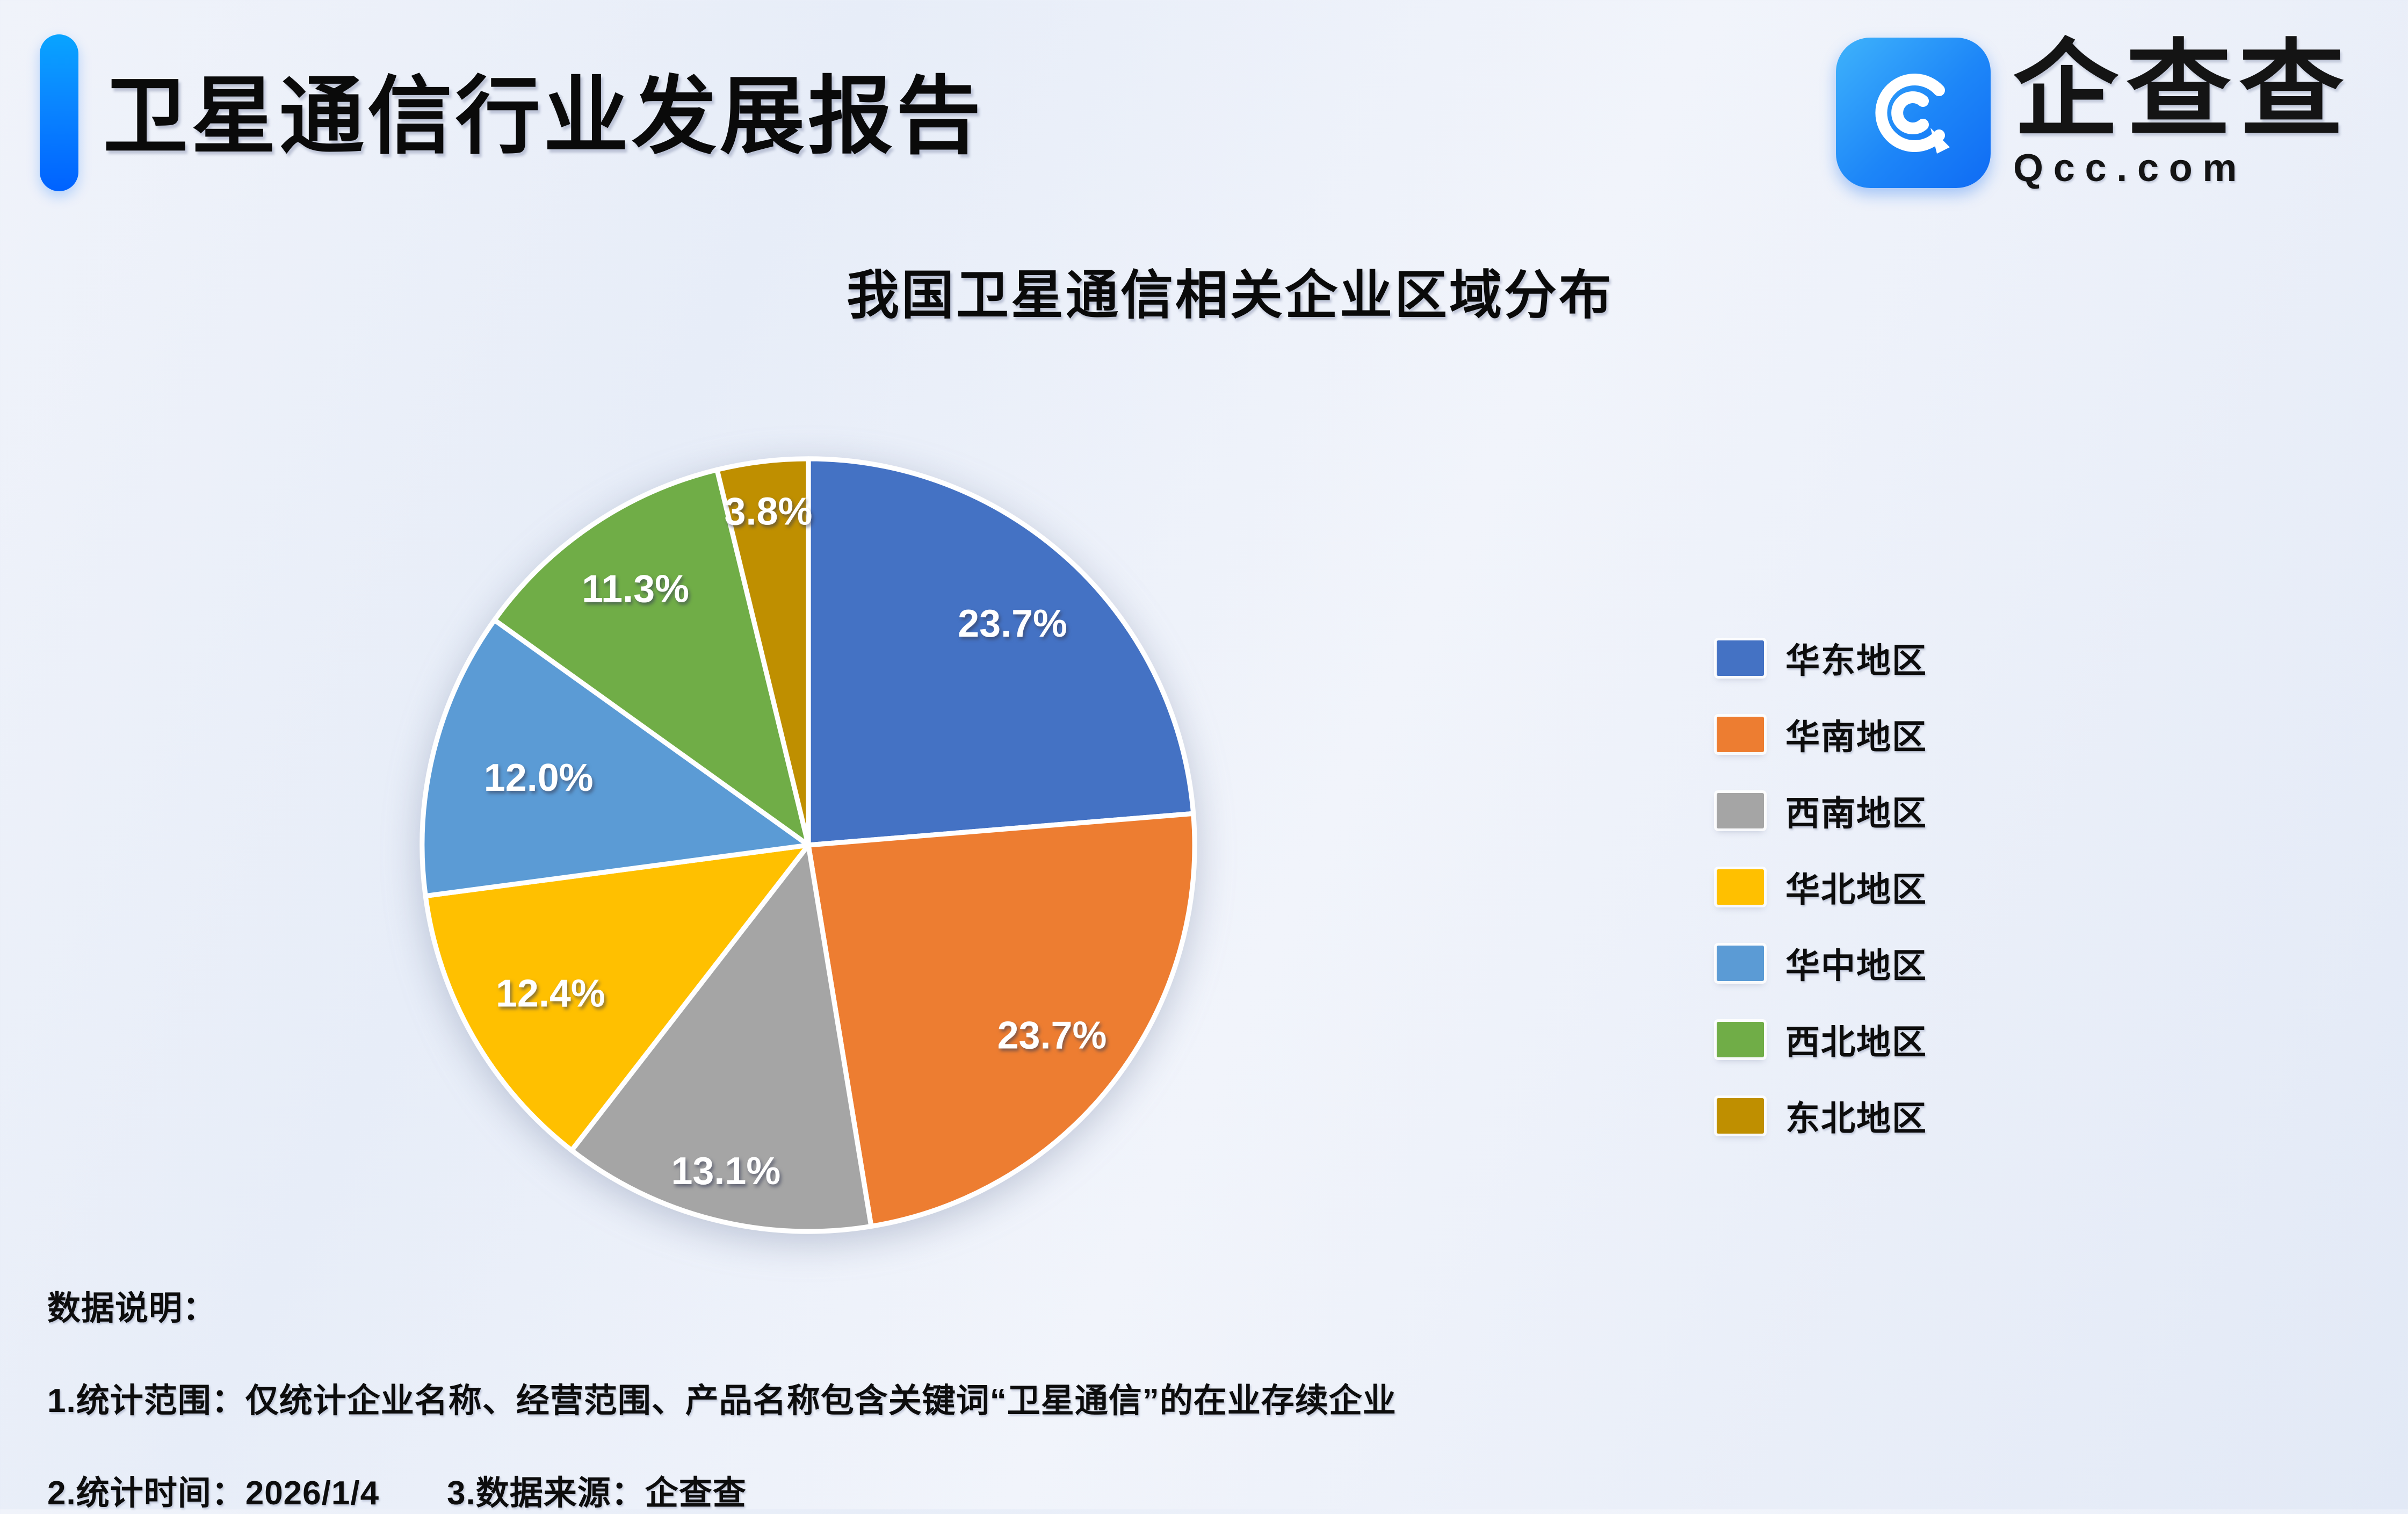 This screenshot has width=2408, height=1514. What do you see at coordinates (721, 1038) in the screenshot?
I see `pie-slice-西南地区` at bounding box center [721, 1038].